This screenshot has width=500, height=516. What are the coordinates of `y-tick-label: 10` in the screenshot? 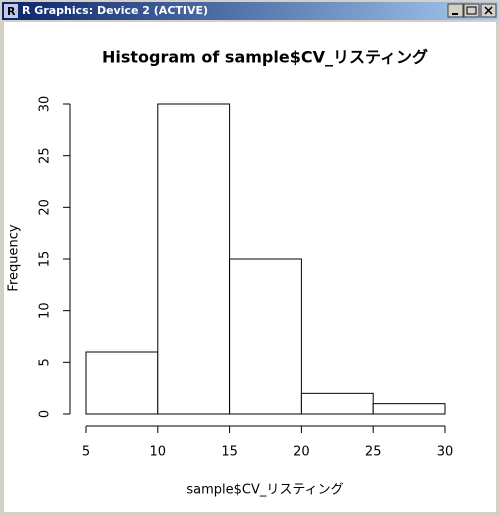 It's located at (45, 310).